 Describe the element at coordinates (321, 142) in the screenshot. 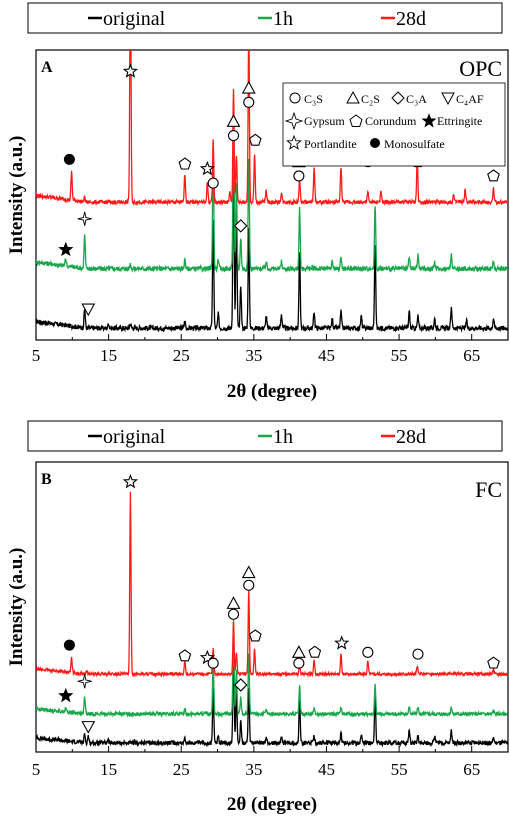

I see `key-item-portlandite: Portlandite` at that location.